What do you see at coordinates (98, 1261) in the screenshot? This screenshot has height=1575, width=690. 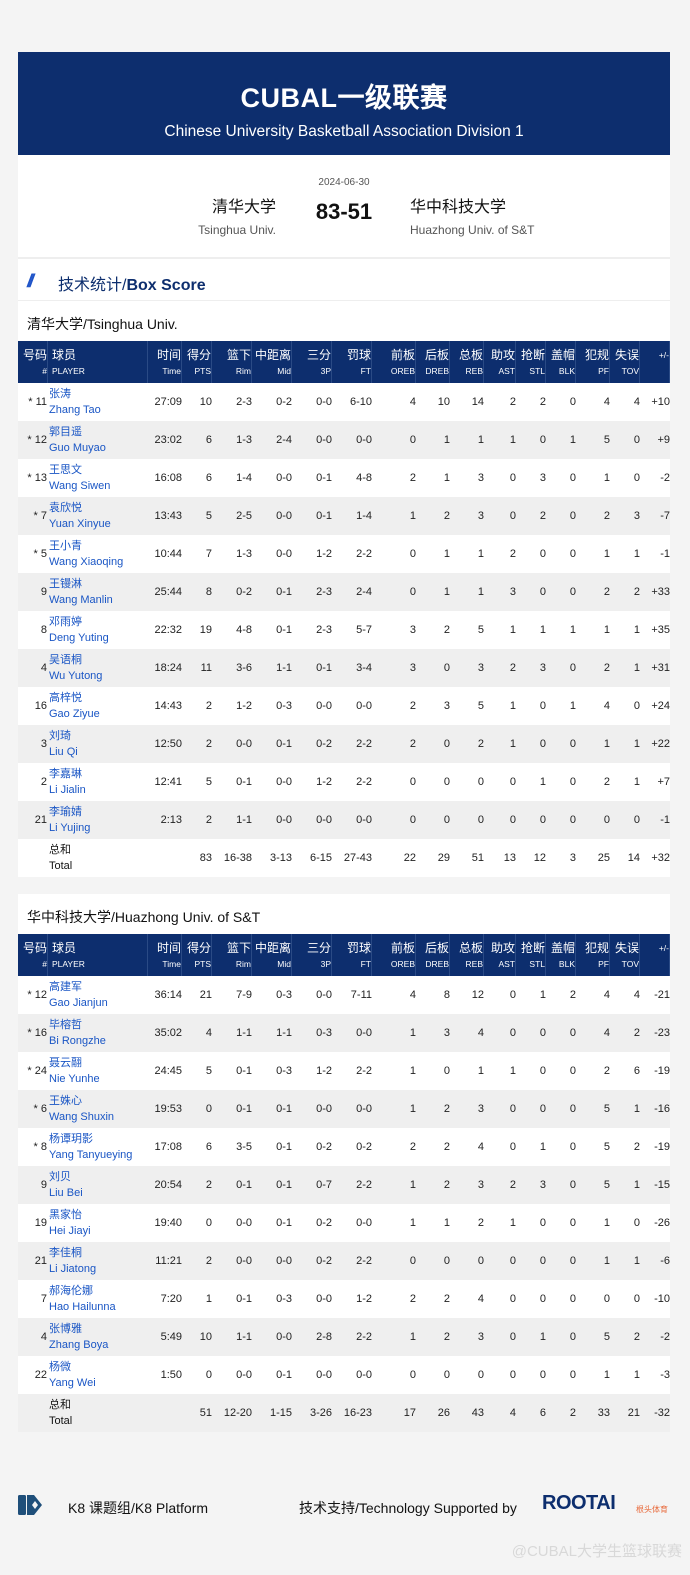 I see `player-name: 李佳桐 Li Jiatong` at bounding box center [98, 1261].